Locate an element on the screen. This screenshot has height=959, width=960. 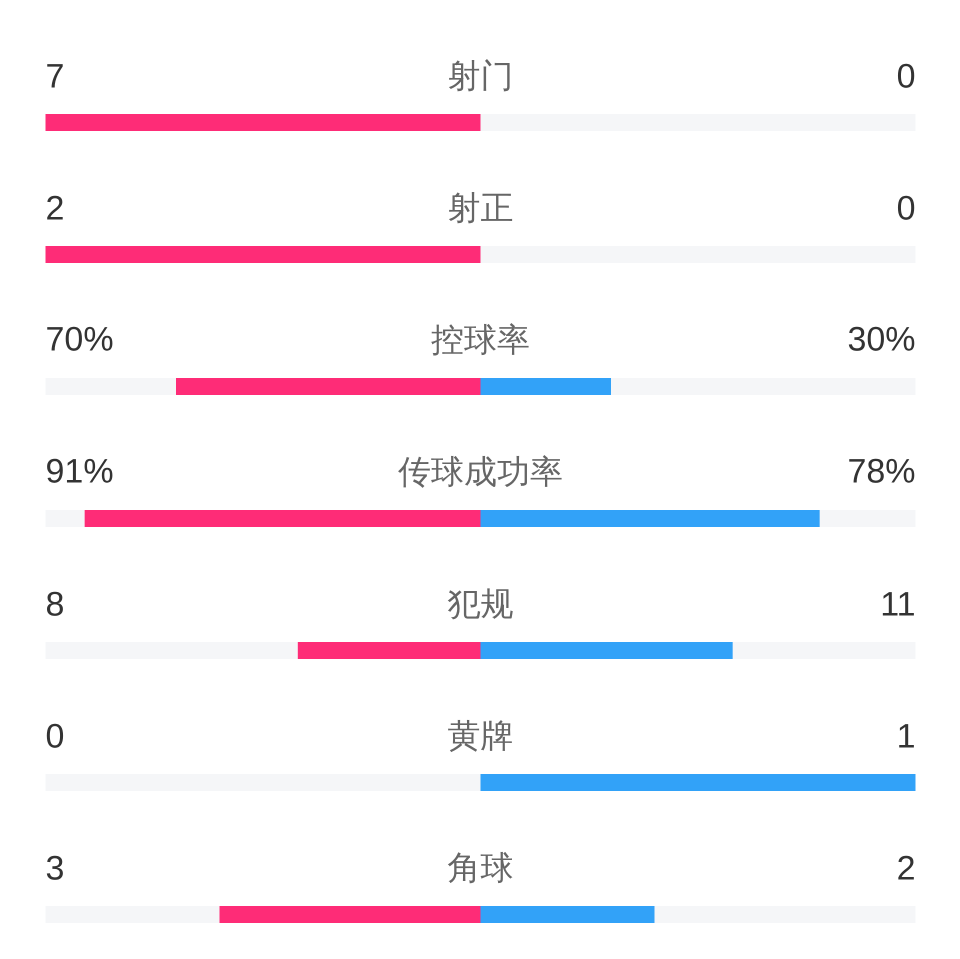
y-tick-label: 射正 is located at coordinates (481, 207).